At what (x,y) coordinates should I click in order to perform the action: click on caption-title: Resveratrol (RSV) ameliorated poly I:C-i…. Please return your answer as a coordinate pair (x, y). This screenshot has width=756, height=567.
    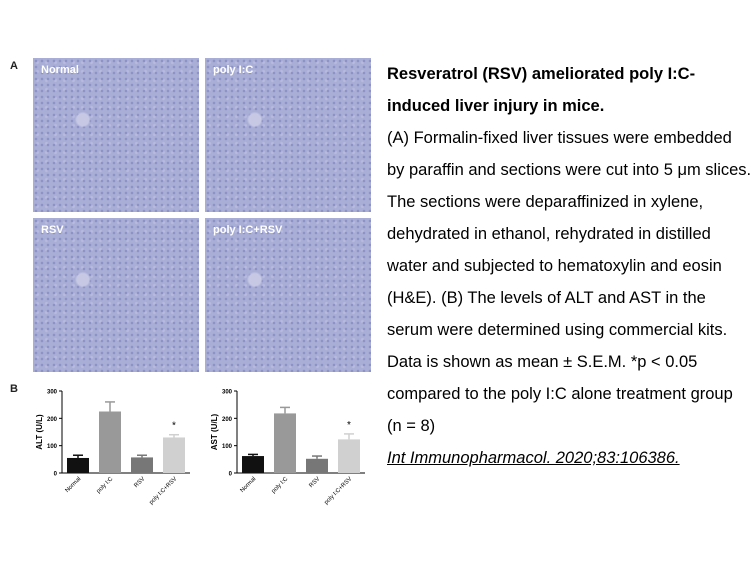
    Looking at the image, I should click on (541, 90).